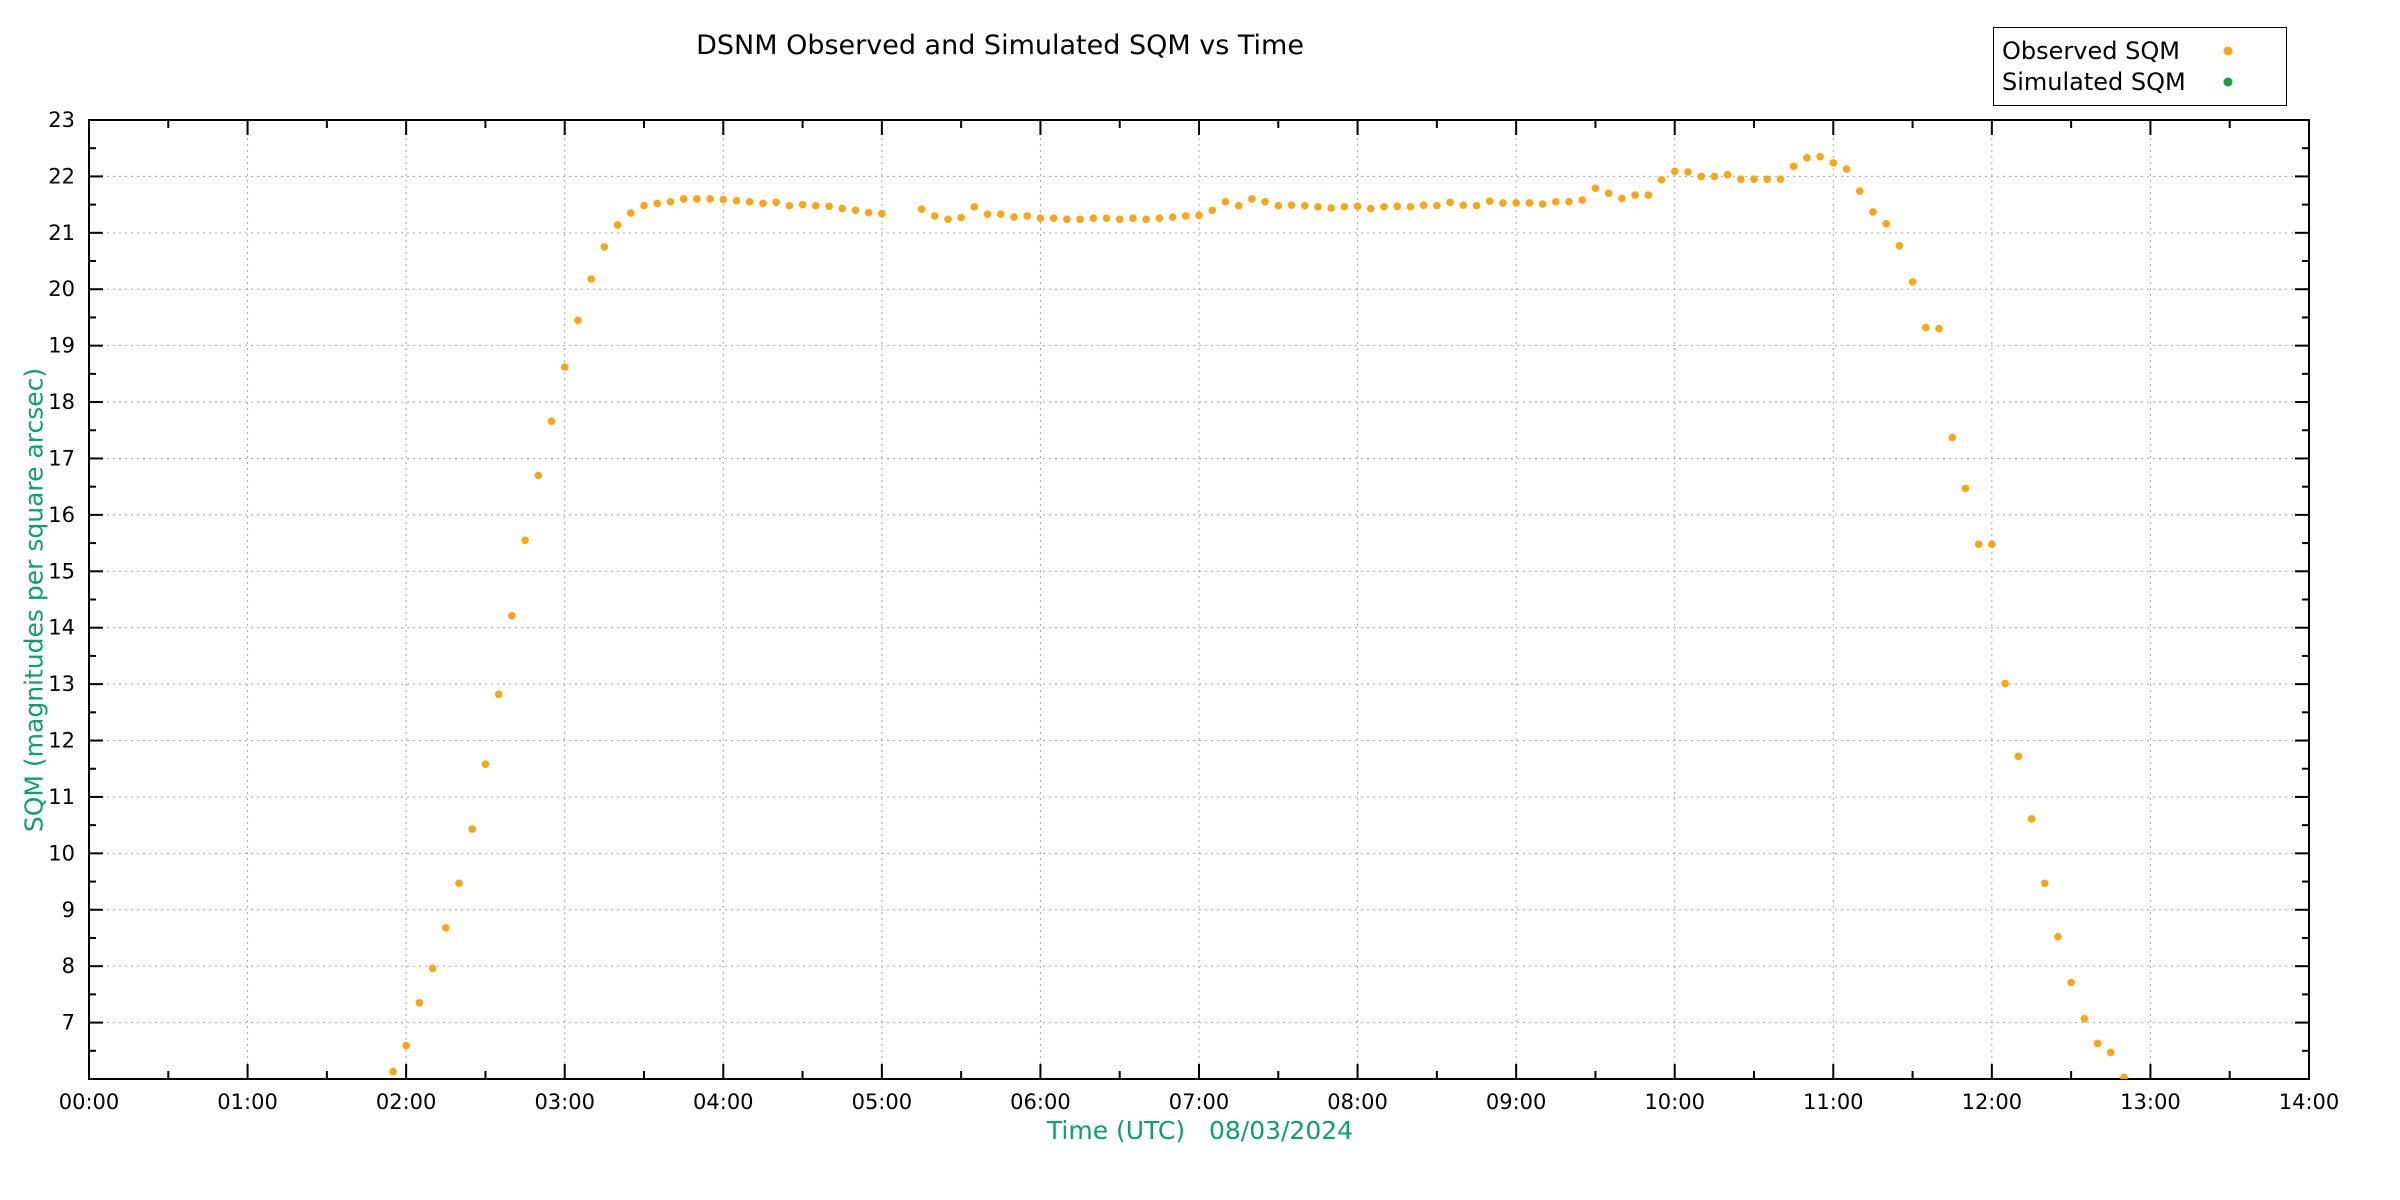 This screenshot has height=1200, width=2400. Describe the element at coordinates (1516, 1102) in the screenshot. I see `x-tick-label: 09:00` at that location.